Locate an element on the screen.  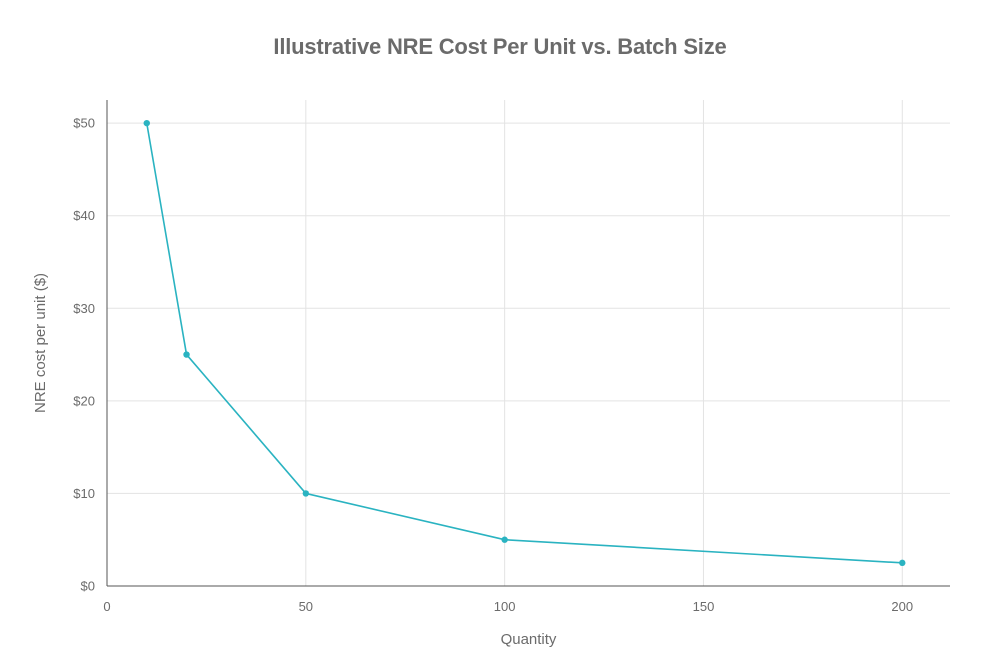
x-tick-label: 150 is located at coordinates (704, 606).